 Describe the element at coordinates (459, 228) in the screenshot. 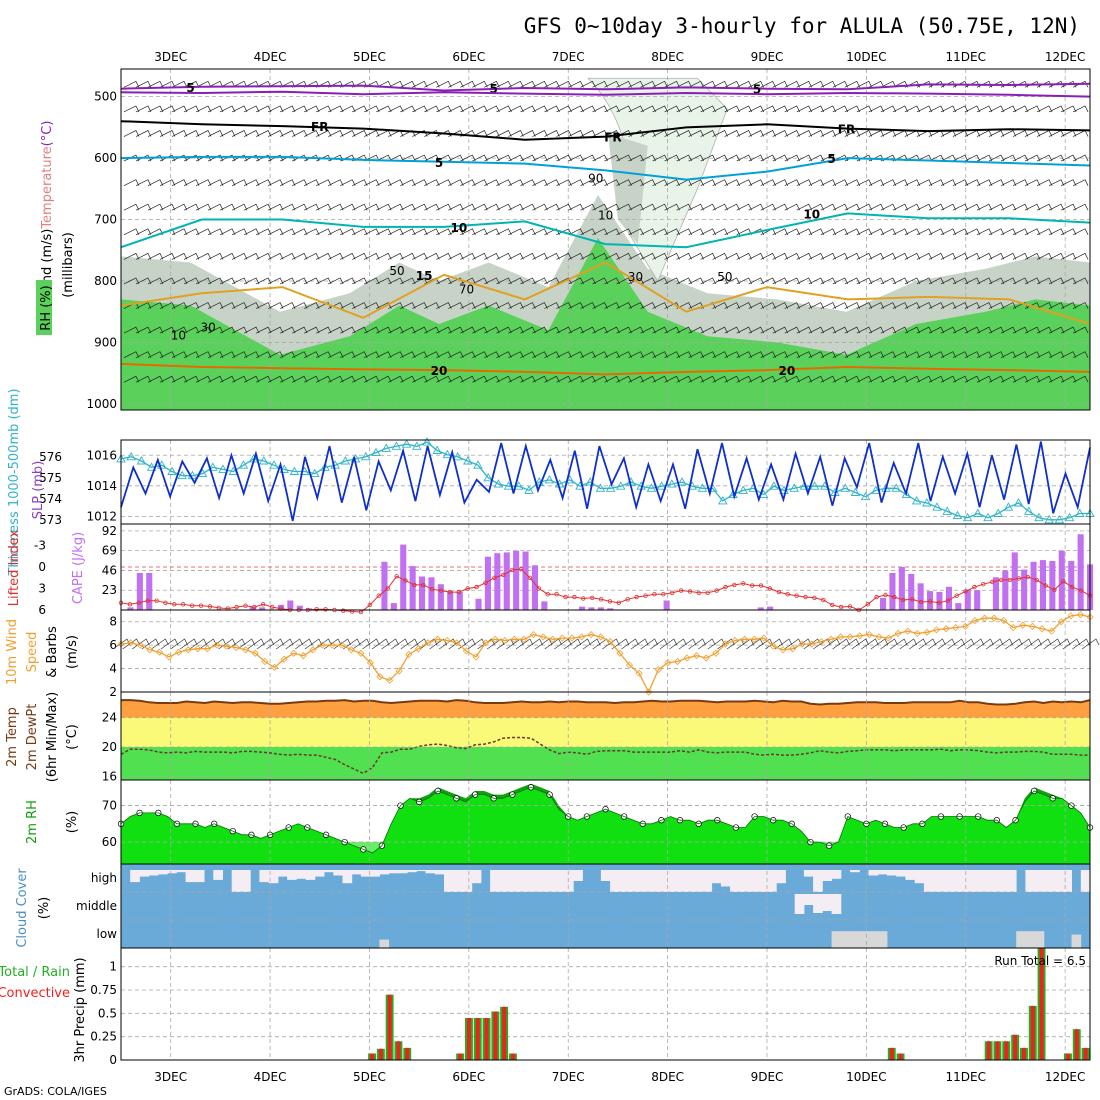

I see `isotherm-label: 10` at that location.